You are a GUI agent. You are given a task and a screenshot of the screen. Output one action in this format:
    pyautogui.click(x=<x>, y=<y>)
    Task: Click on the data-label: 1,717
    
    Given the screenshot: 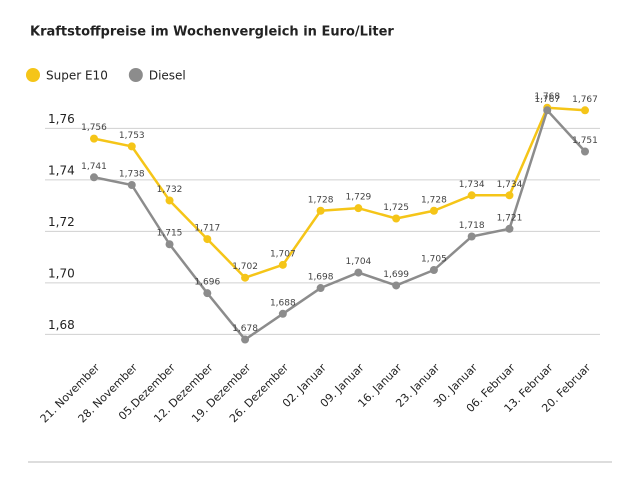 What is the action you would take?
    pyautogui.click(x=207, y=229)
    